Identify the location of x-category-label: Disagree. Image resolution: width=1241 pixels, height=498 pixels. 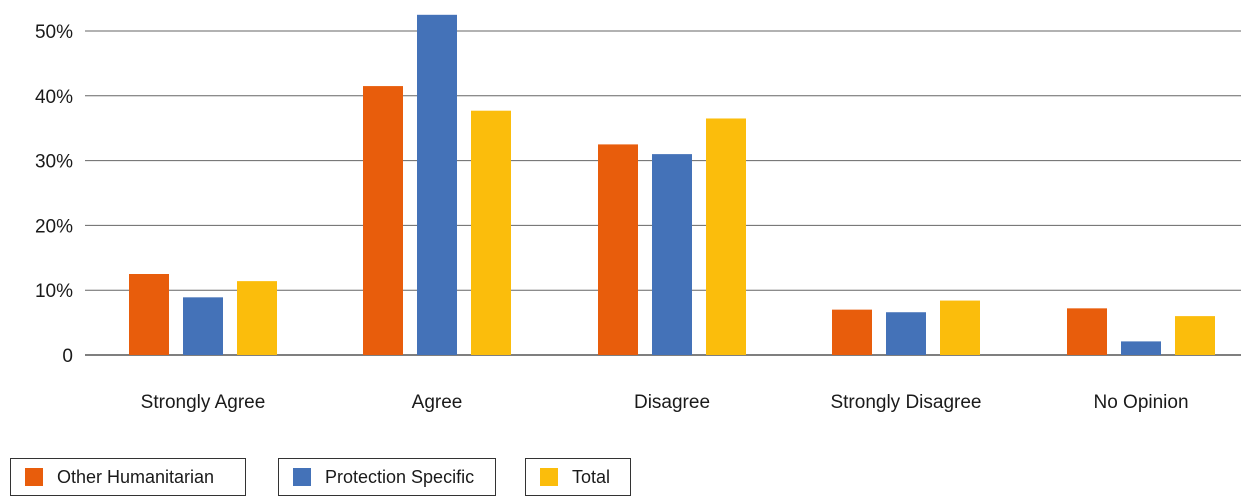
(672, 402).